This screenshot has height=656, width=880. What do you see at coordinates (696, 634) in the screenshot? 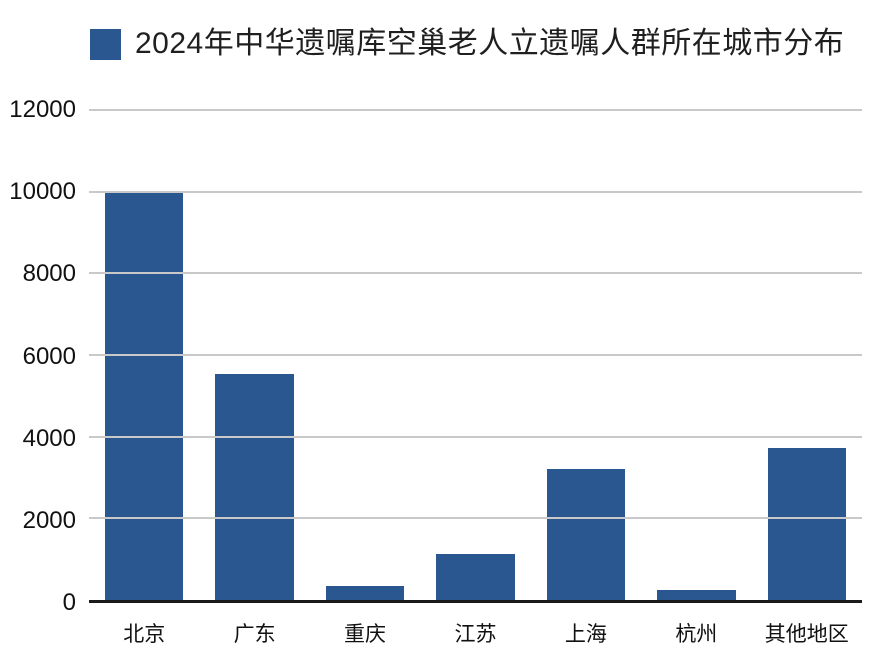
I see `x-tick-label-杭州: 杭州` at bounding box center [696, 634].